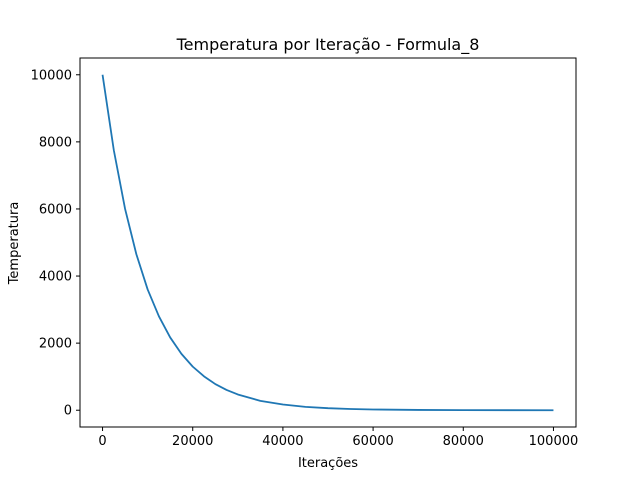 The image size is (640, 480). Describe the element at coordinates (328, 45) in the screenshot. I see `chart-title: Temperatura por Iteração - Formula_8` at that location.